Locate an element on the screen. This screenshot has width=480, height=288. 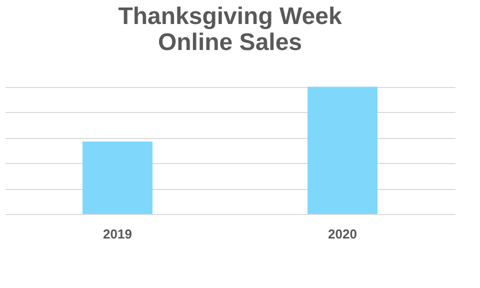
x-tick-label: 2020 is located at coordinates (342, 234).